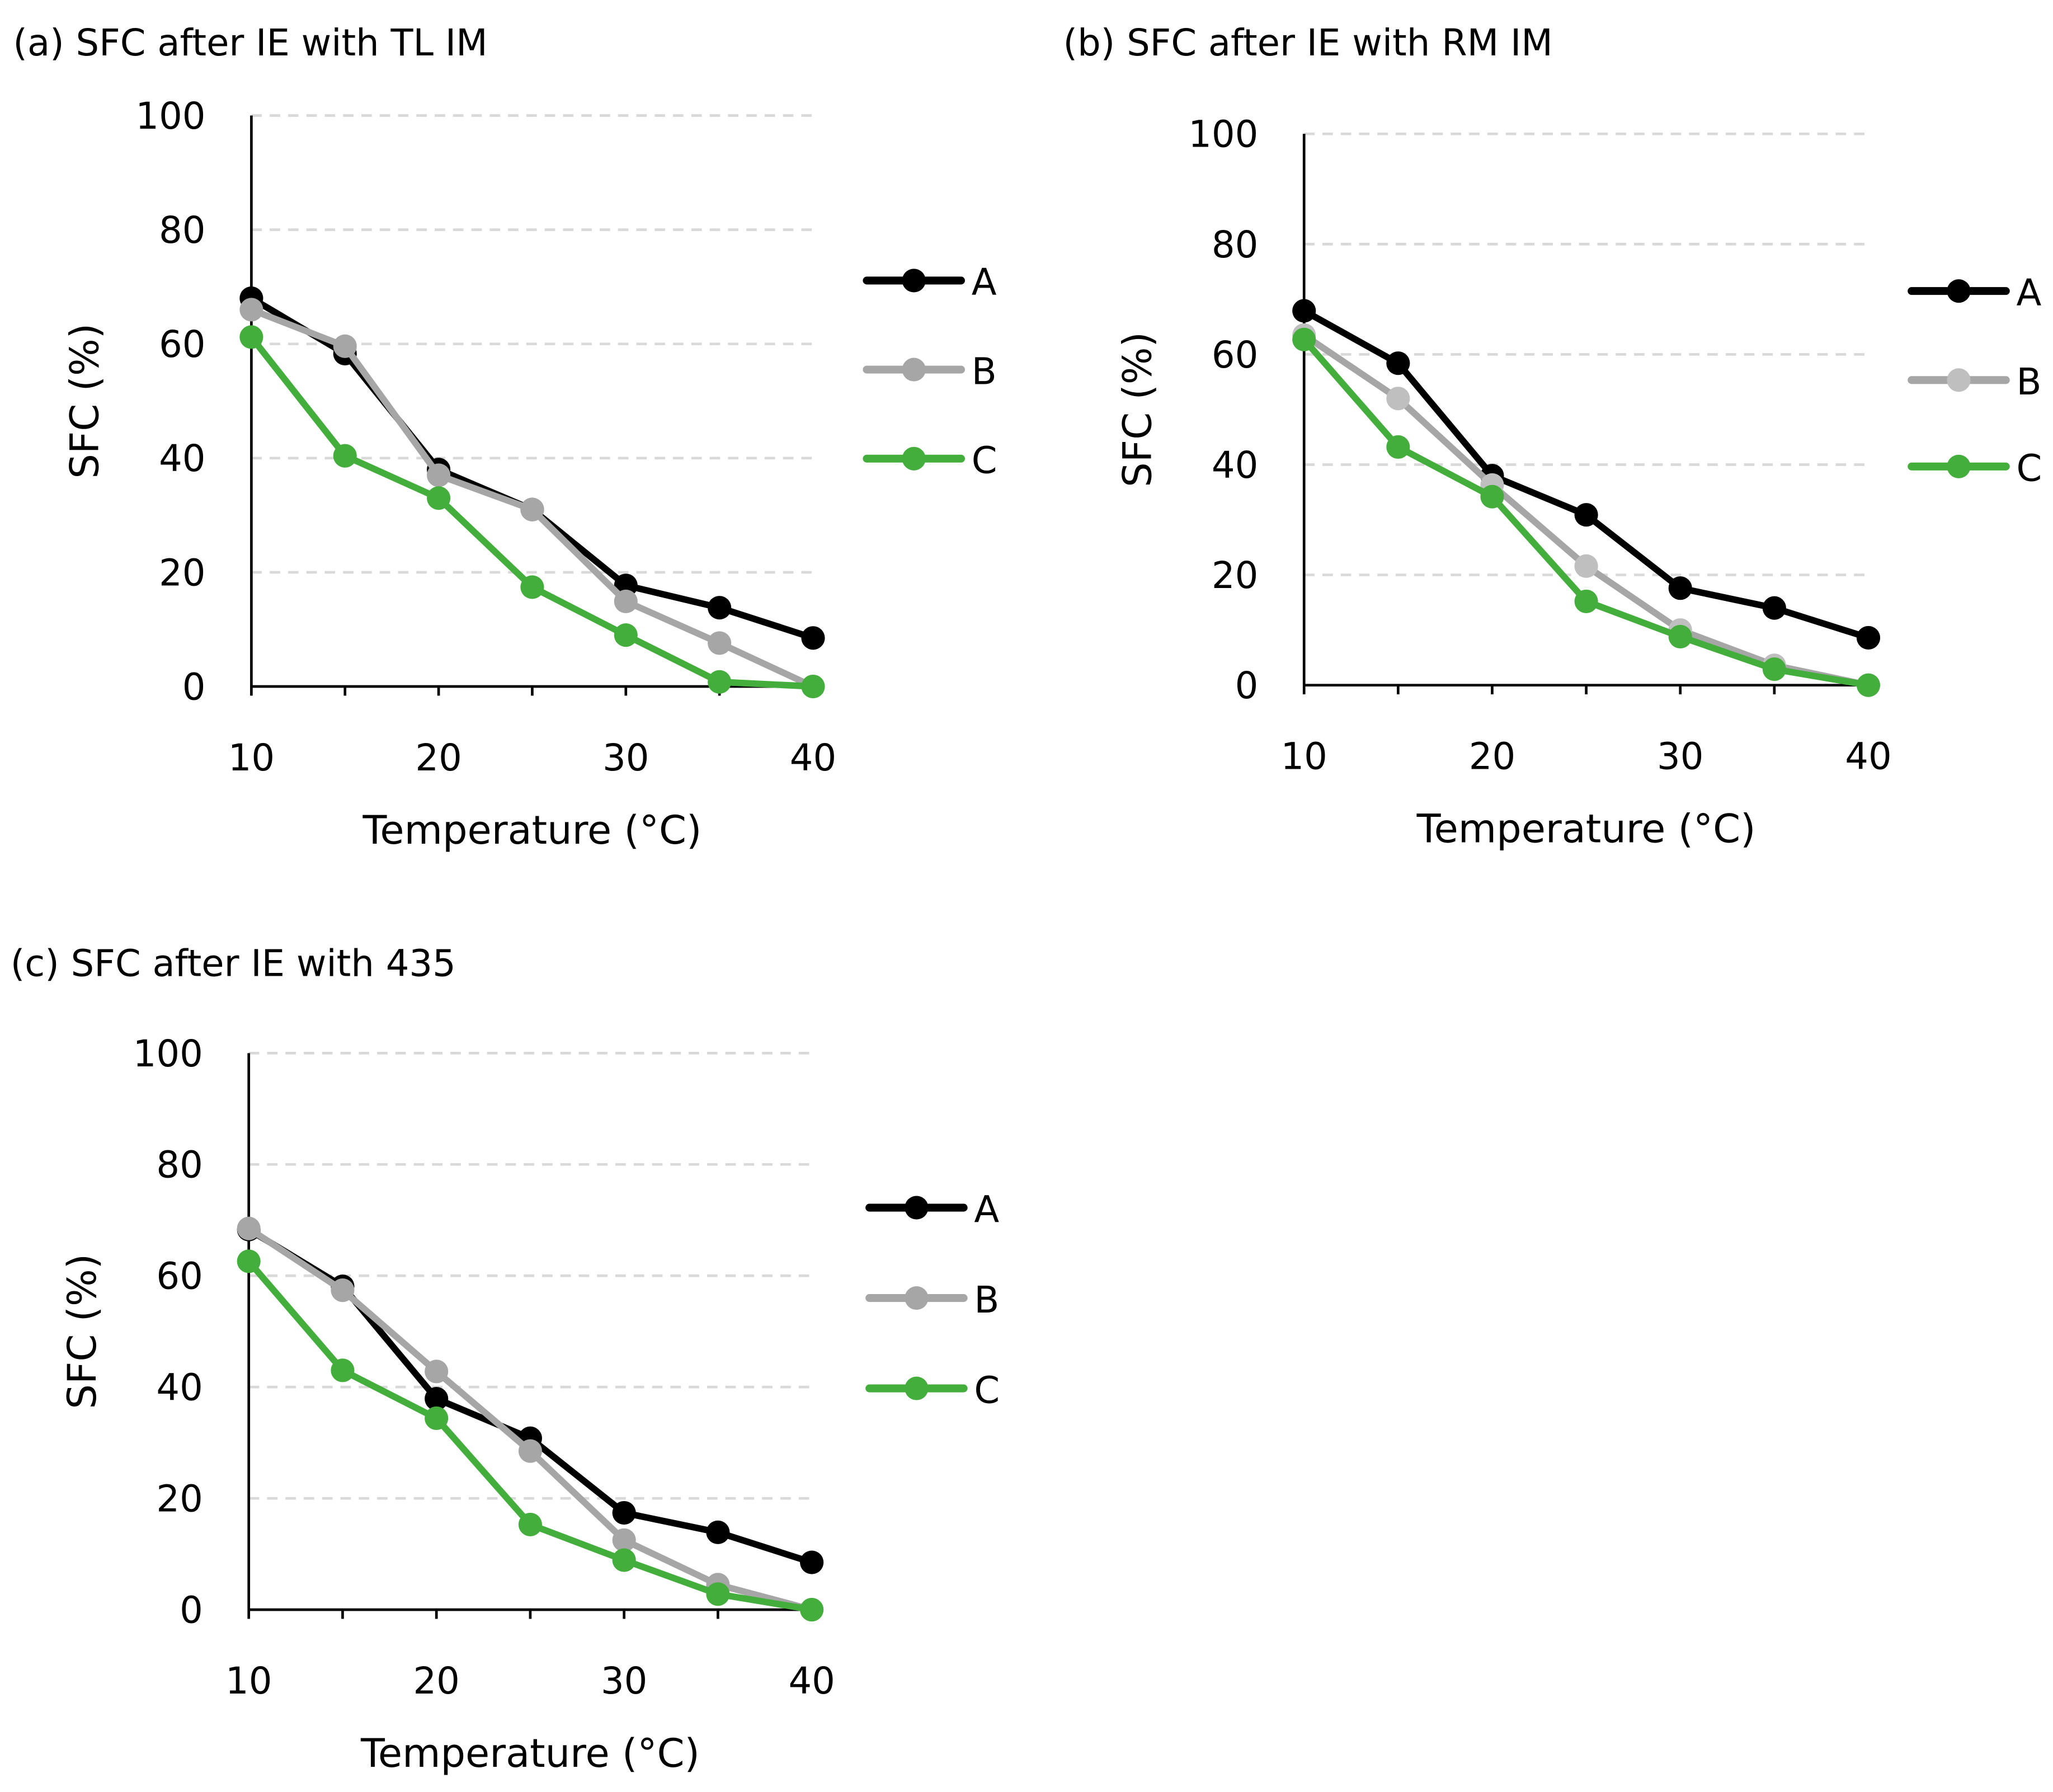  Describe the element at coordinates (250, 43) in the screenshot. I see `chart-title: (a) SFC after IE with TL IM` at that location.